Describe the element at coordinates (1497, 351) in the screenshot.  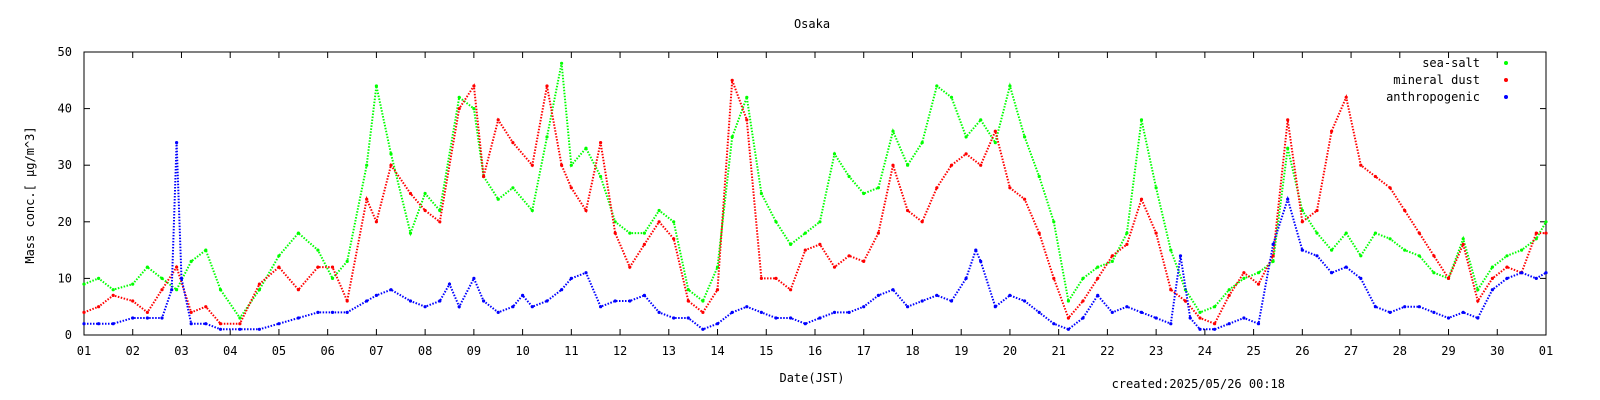
I see `x-tick-label: 30` at that location.